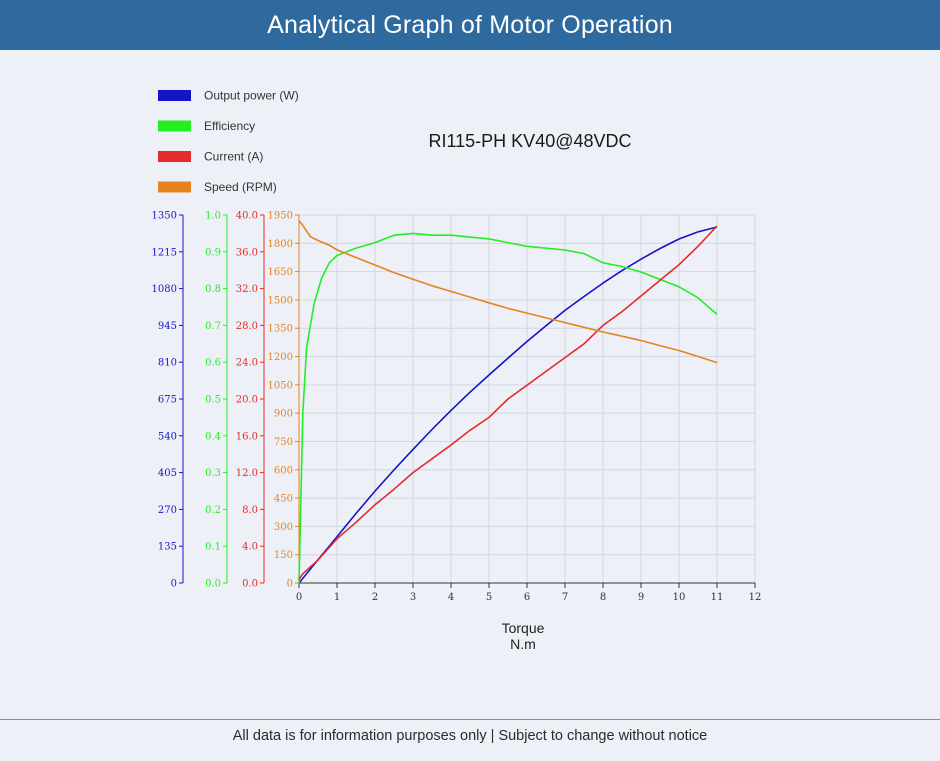 The width and height of the screenshot is (940, 761). What do you see at coordinates (603, 597) in the screenshot?
I see `x-tick-label: 8` at bounding box center [603, 597].